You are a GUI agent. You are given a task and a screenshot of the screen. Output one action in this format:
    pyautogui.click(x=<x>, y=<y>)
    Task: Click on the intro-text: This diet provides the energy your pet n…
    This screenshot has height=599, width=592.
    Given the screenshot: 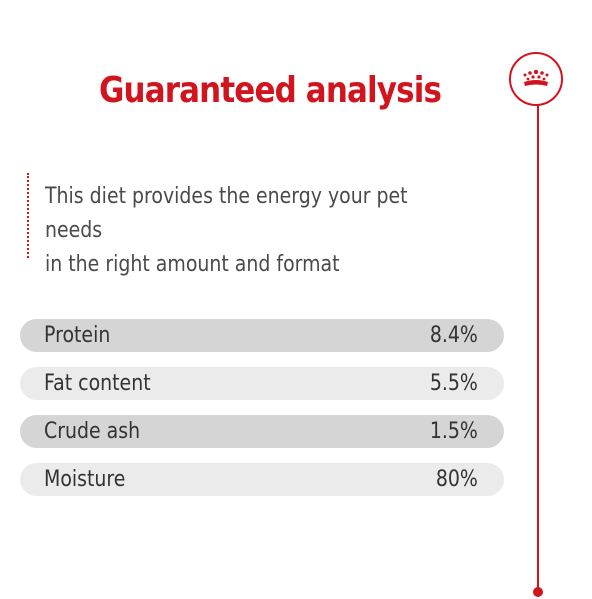 What is the action you would take?
    pyautogui.click(x=243, y=231)
    